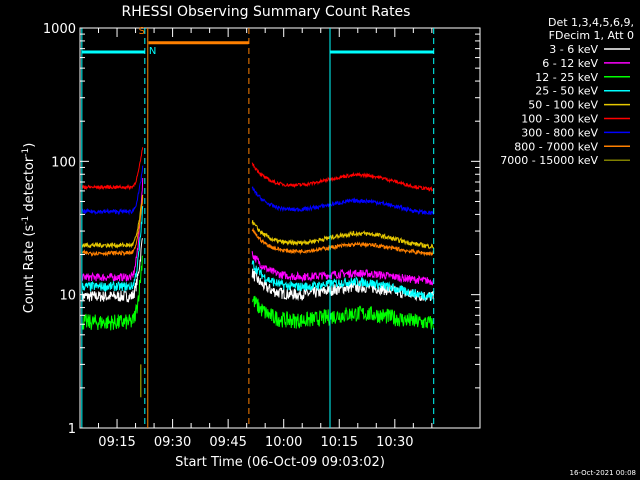 The width and height of the screenshot is (640, 480). What do you see at coordinates (63, 162) in the screenshot?
I see `y-tick-label: 100` at bounding box center [63, 162].